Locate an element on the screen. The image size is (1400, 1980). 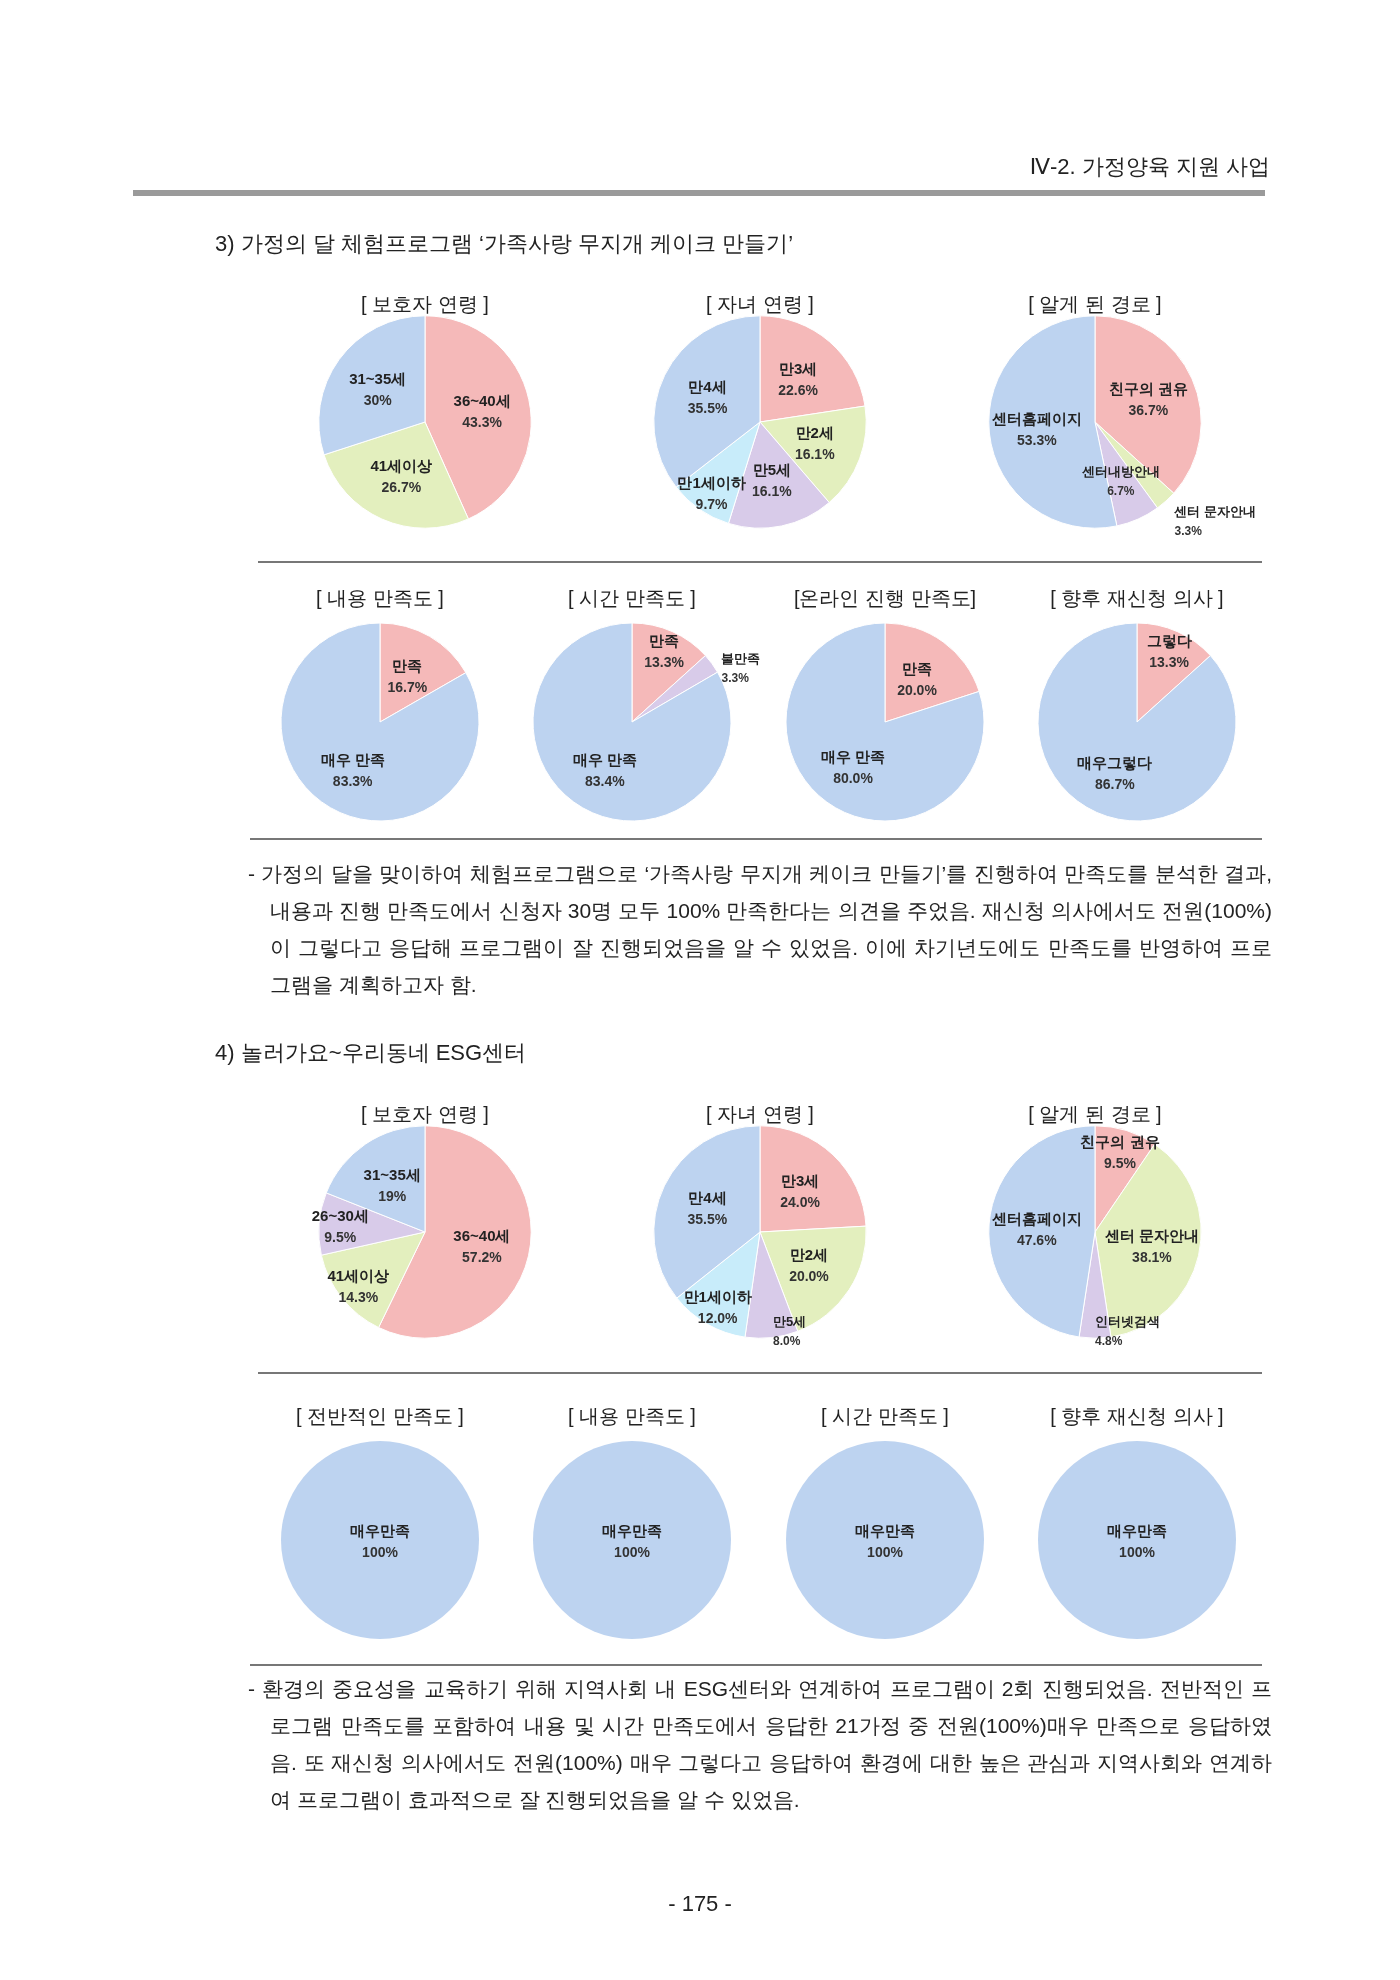
chart-title: [온라인 진행 만족도] is located at coordinates (885, 598).